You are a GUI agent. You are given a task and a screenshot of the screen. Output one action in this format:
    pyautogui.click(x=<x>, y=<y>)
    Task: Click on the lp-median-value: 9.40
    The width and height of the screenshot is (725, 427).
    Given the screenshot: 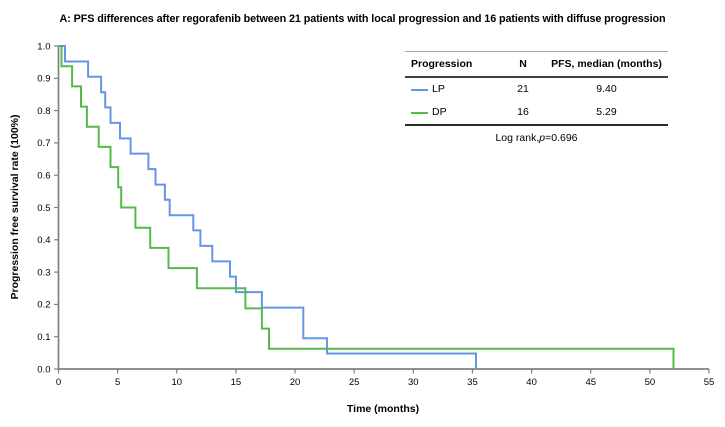 What is the action you would take?
    pyautogui.click(x=606, y=89)
    